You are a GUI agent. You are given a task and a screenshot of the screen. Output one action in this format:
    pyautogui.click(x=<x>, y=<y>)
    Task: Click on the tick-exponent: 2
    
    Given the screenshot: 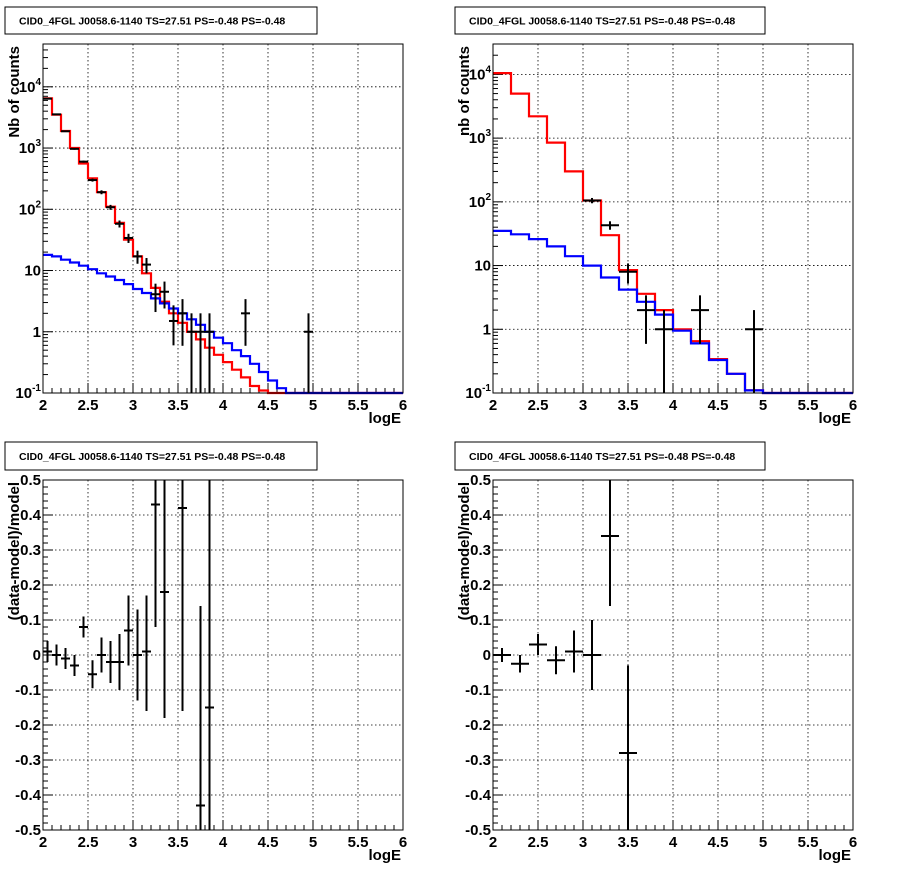 What is the action you would take?
    pyautogui.click(x=488, y=197)
    